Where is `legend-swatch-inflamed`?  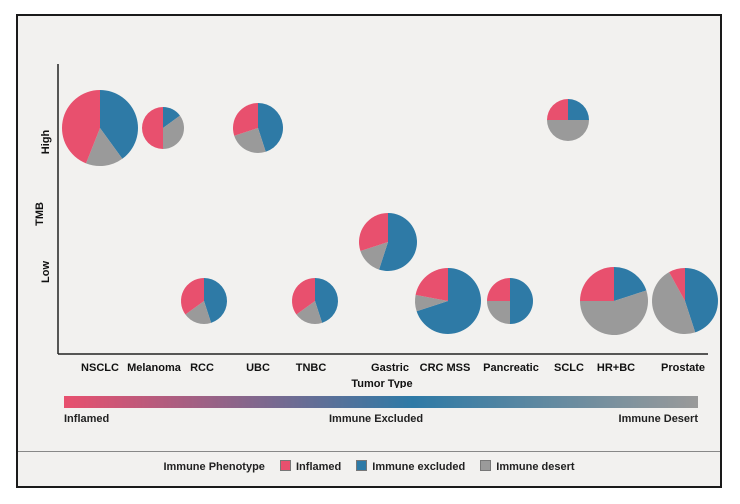
legend-swatch-inflamed is located at coordinates (285, 465).